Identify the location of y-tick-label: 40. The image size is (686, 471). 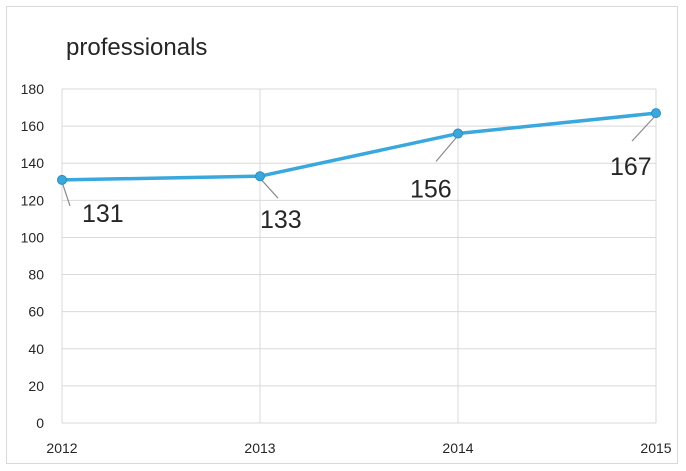
(36, 349).